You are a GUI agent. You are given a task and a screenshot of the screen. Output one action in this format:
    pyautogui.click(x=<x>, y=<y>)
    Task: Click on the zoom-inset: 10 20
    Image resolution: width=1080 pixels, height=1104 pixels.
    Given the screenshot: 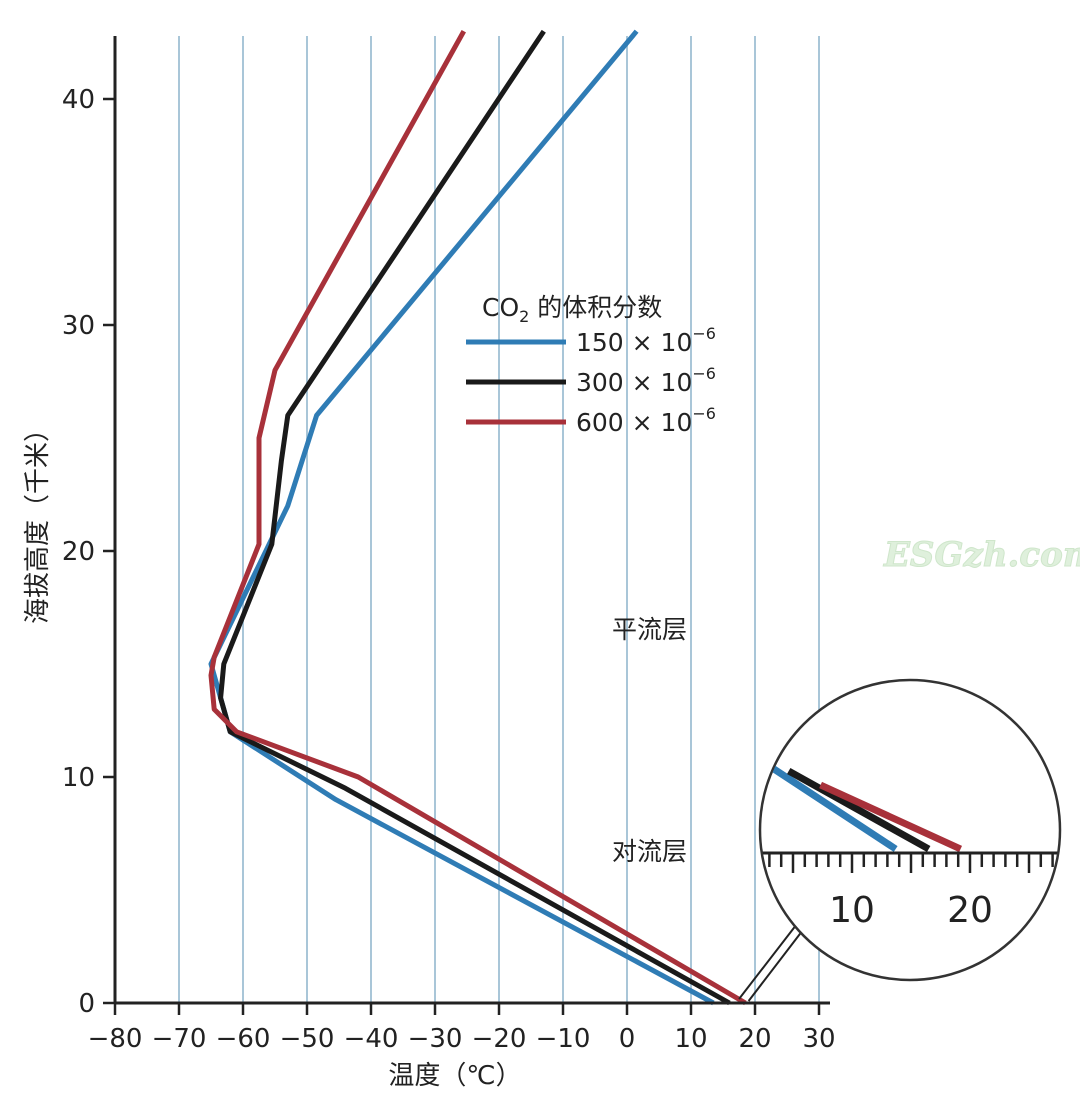 What is the action you would take?
    pyautogui.click(x=900, y=840)
    